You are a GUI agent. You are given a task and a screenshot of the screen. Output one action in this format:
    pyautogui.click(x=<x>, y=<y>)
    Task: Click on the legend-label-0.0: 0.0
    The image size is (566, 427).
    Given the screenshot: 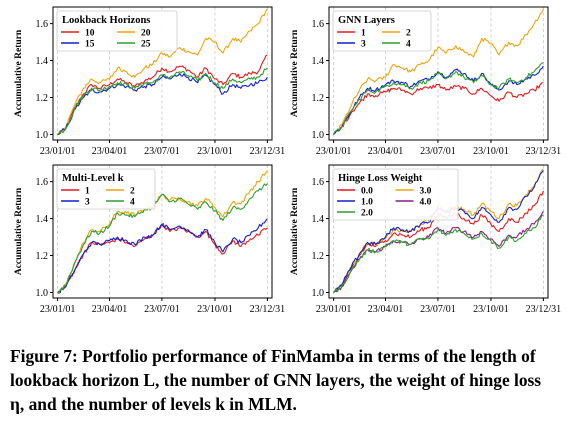 What is the action you would take?
    pyautogui.click(x=367, y=192)
    